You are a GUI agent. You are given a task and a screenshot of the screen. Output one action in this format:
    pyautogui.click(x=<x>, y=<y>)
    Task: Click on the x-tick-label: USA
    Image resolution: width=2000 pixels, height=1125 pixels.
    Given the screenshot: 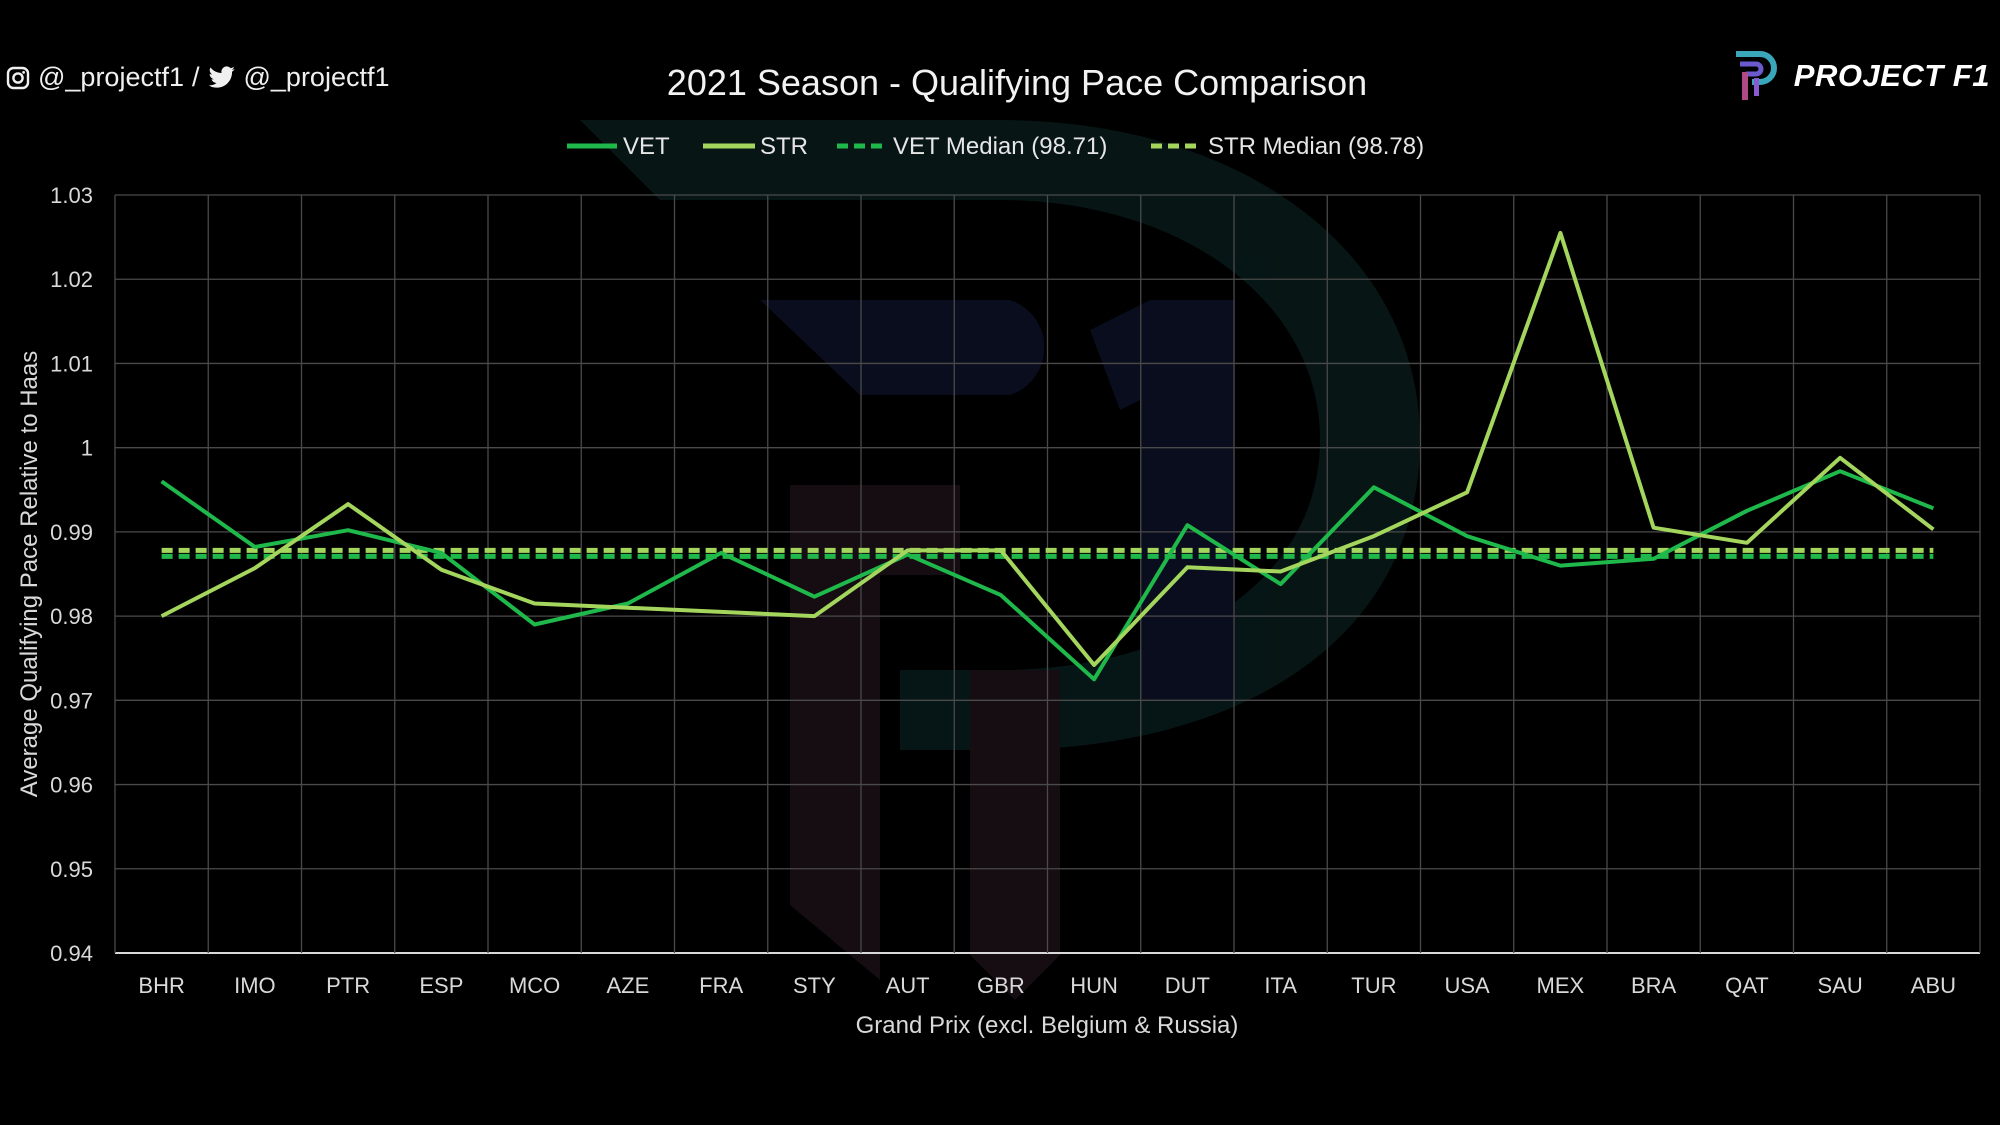 What is the action you would take?
    pyautogui.click(x=1468, y=985)
    